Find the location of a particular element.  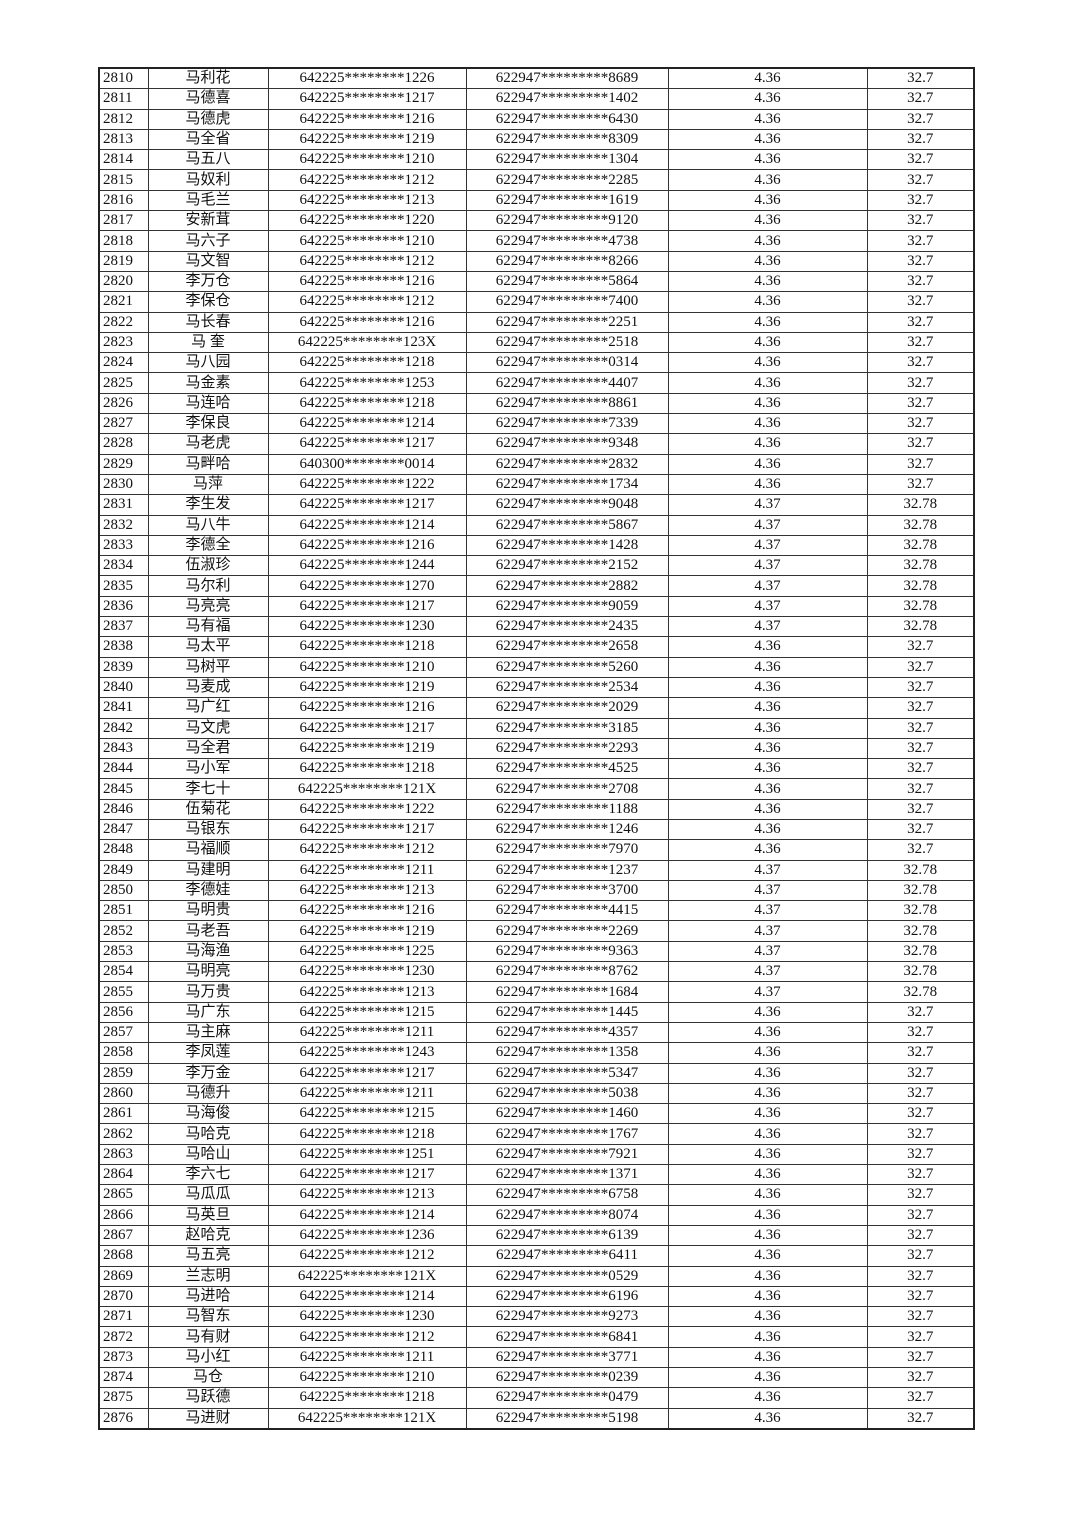

cell-bank-account: 622947*********1460 is located at coordinates (567, 1114).